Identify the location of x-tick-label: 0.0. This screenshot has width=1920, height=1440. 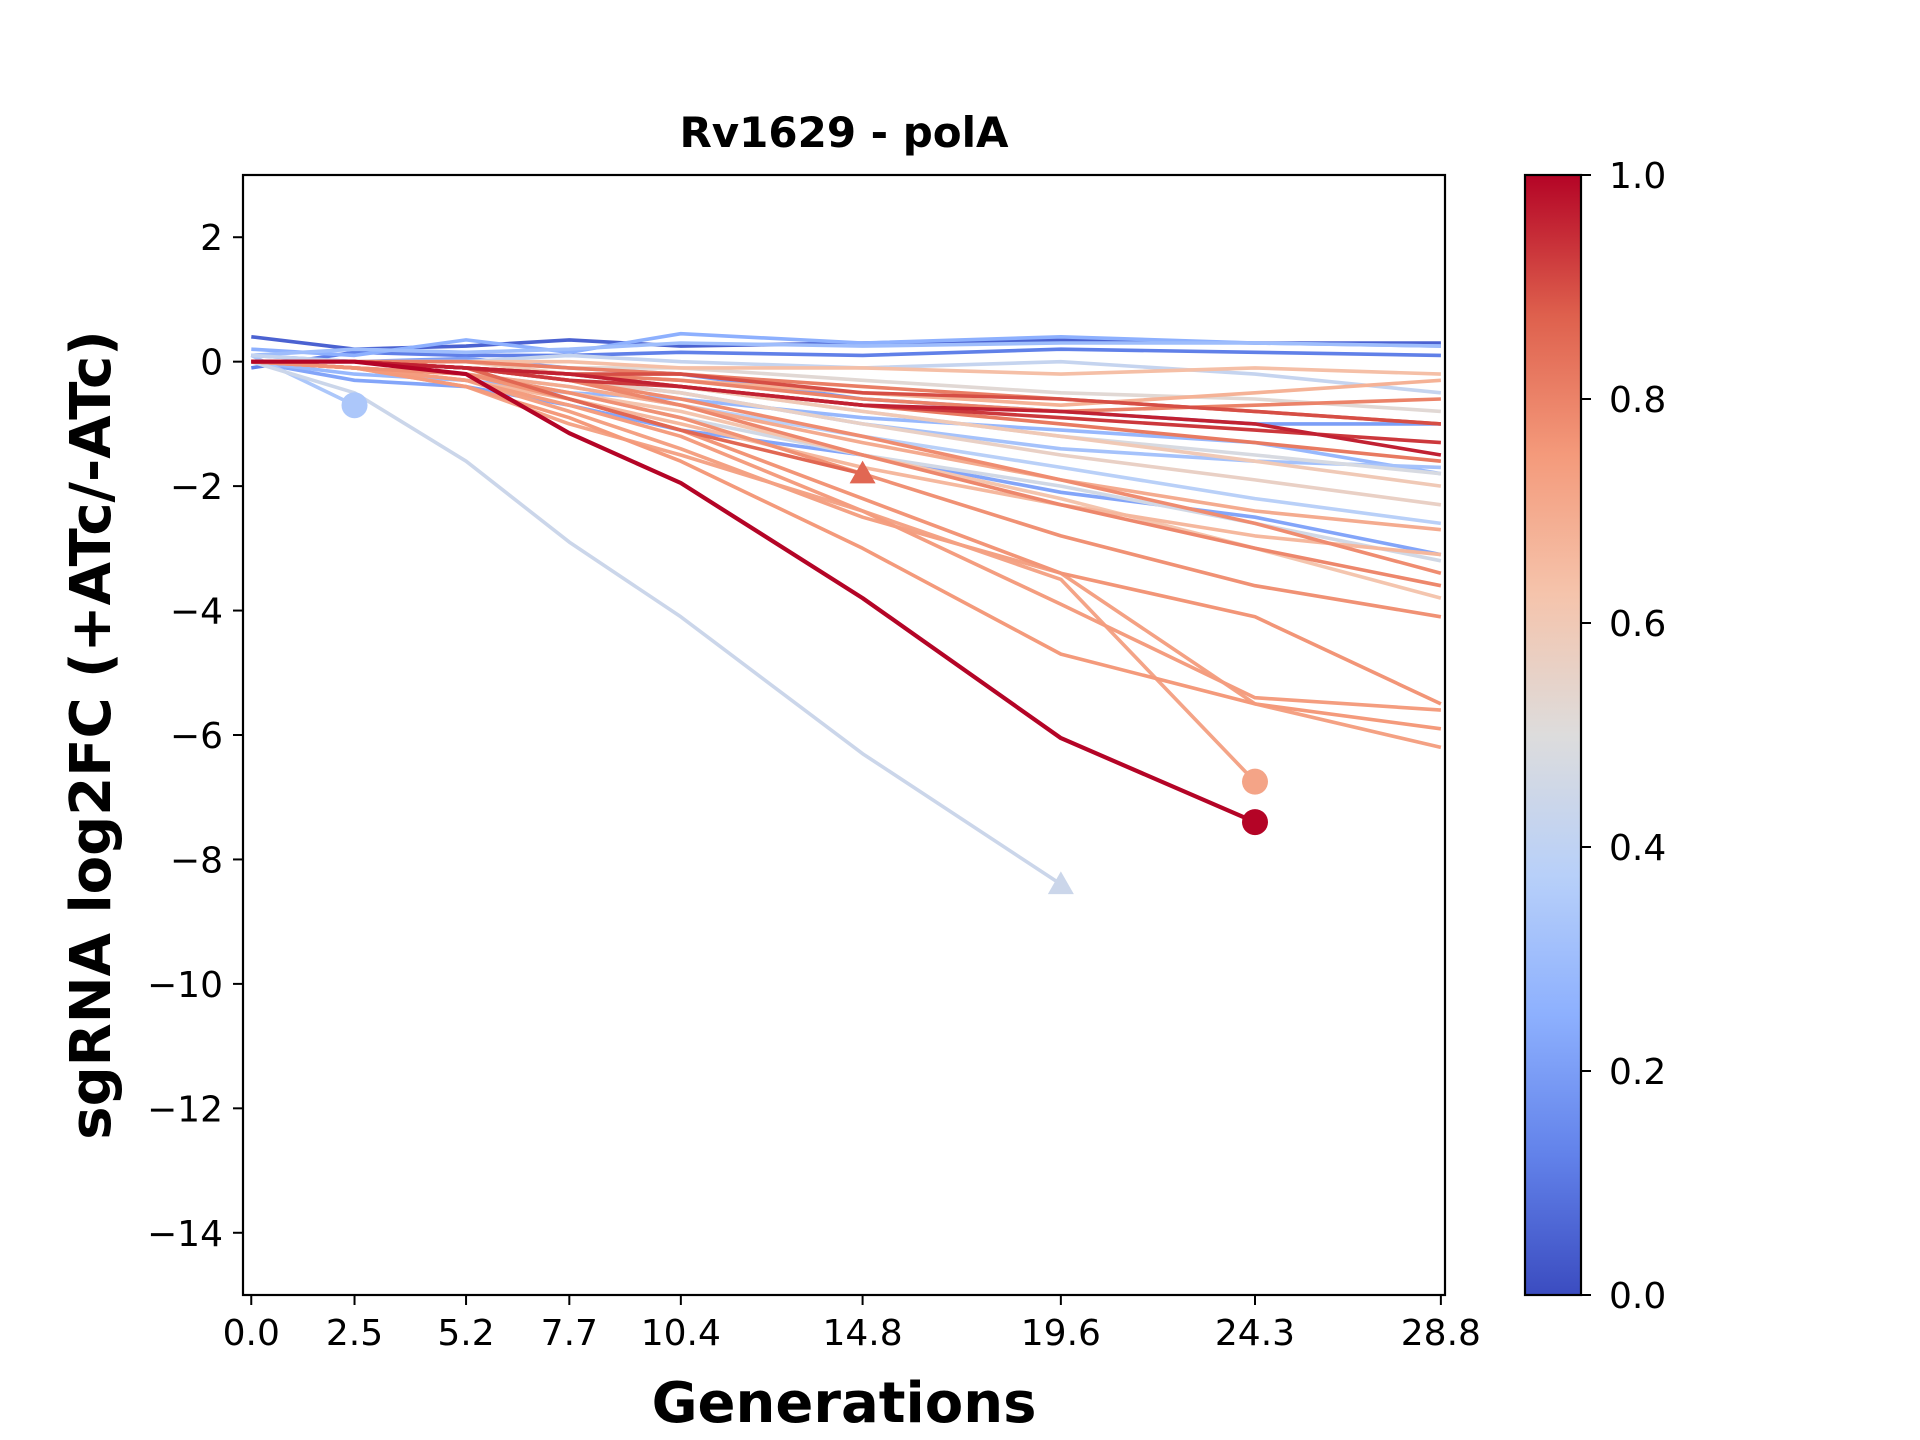
(251, 1333).